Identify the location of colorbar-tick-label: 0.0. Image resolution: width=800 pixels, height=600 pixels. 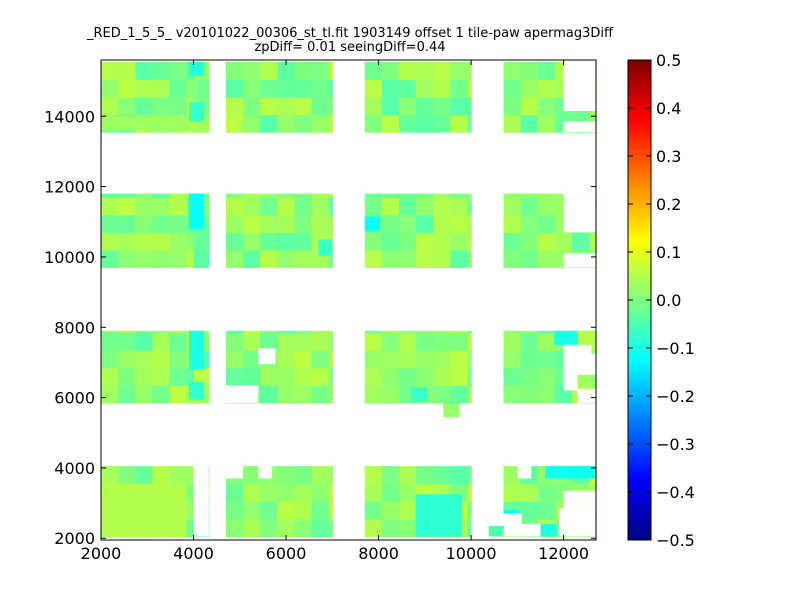
(668, 300).